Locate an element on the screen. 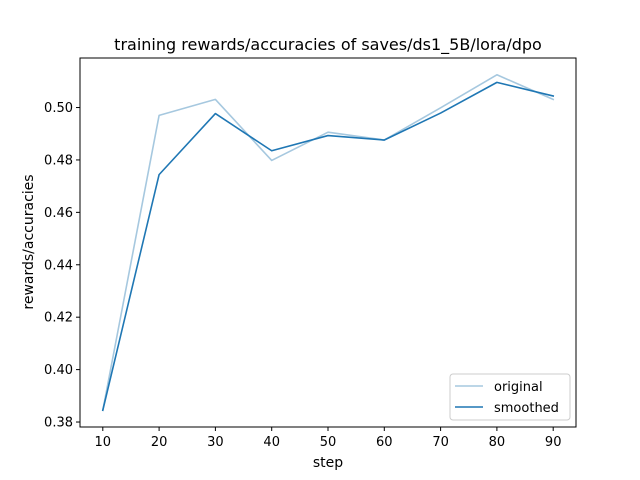 The image size is (640, 480). y-axis-label: rewards/accuracies is located at coordinates (29, 241).